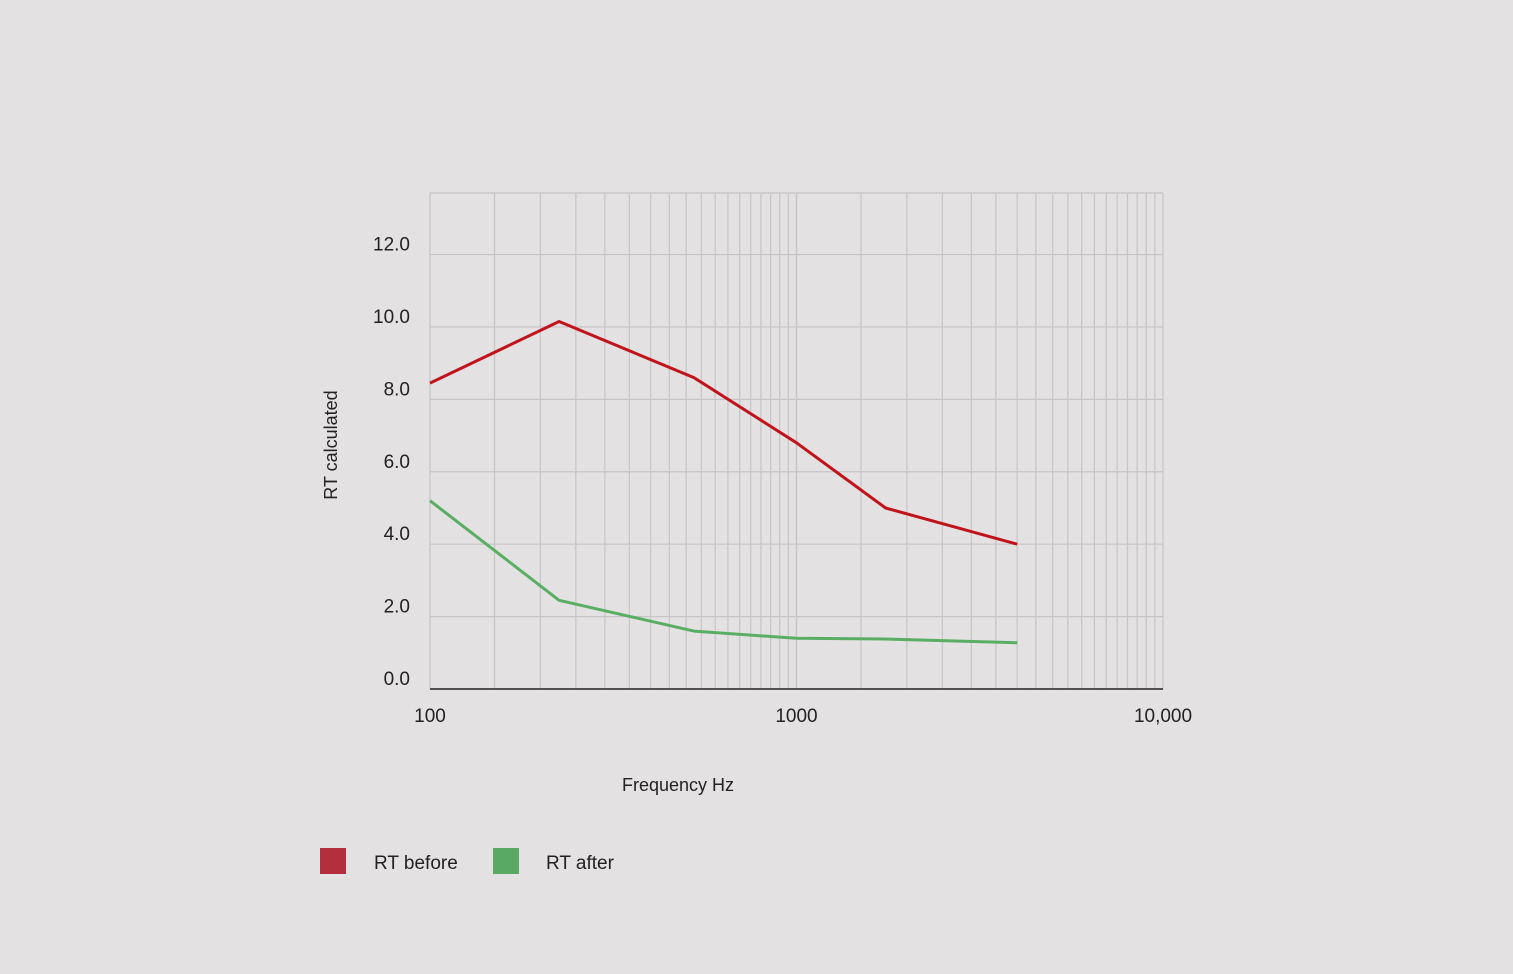 Image resolution: width=1513 pixels, height=974 pixels. I want to click on y-tick-label: 10.0, so click(391, 317).